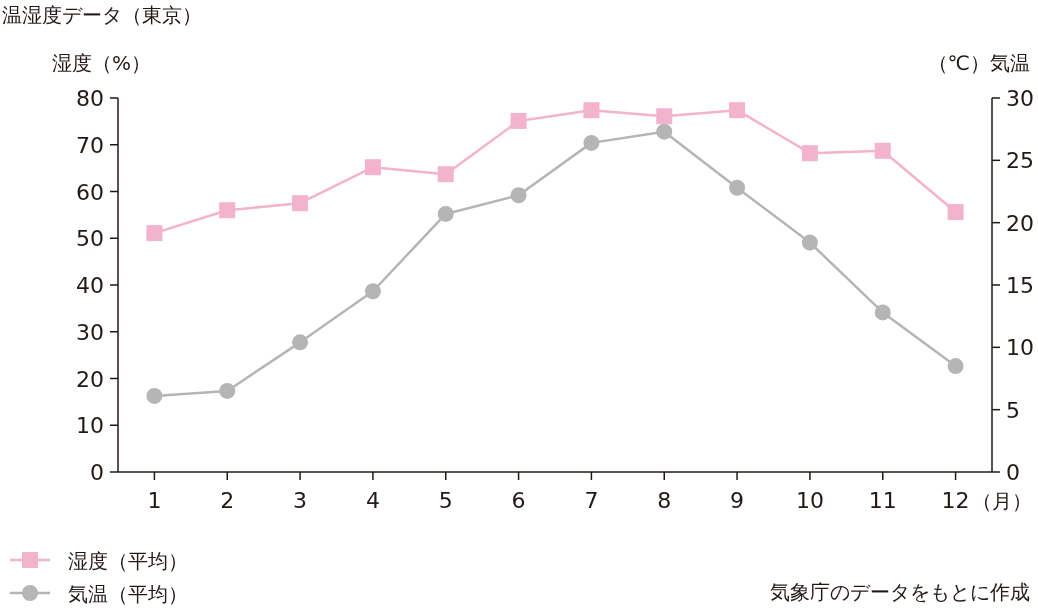 The image size is (1038, 608). What do you see at coordinates (978, 63) in the screenshot?
I see `y2-axis-title: （℃）気温` at bounding box center [978, 63].